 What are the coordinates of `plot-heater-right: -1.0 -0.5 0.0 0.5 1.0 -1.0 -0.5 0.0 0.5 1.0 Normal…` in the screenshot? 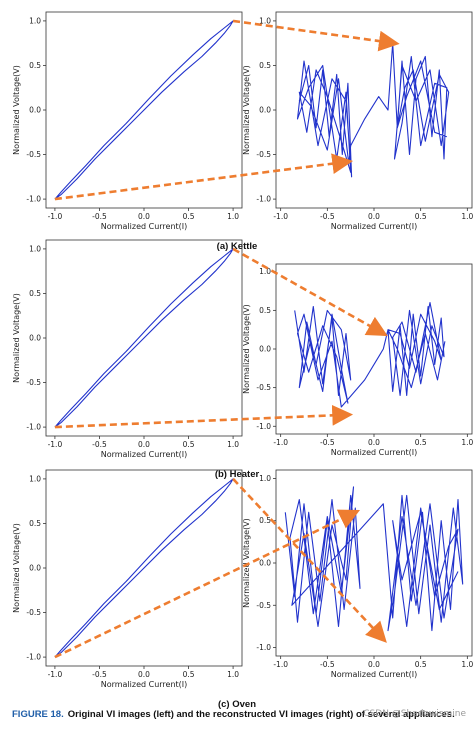 It's located at (358, 360).